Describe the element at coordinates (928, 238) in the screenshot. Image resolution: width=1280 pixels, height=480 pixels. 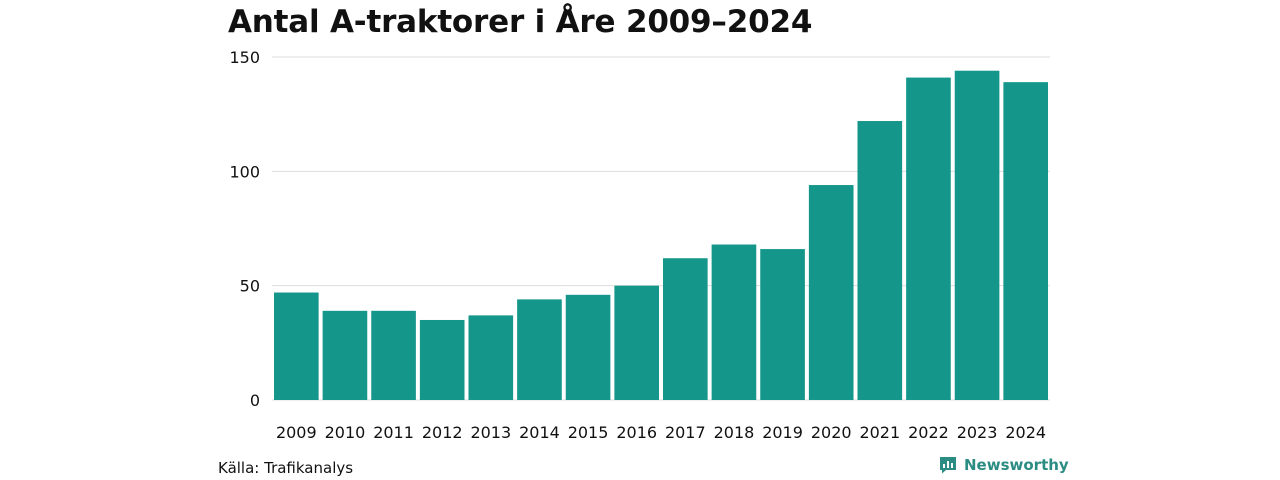
I see `bar-2022` at that location.